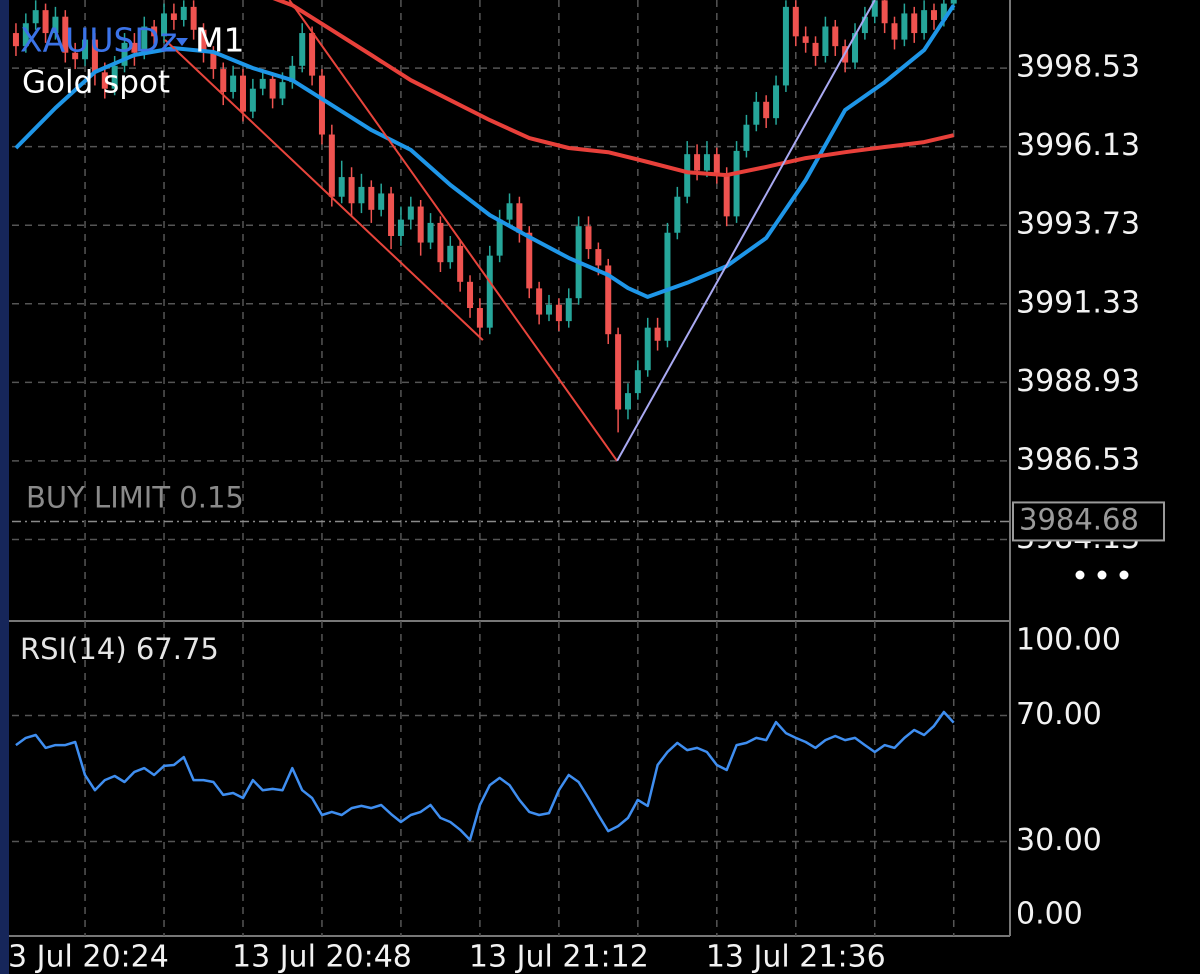 The image size is (1200, 974). Describe the element at coordinates (96, 83) in the screenshot. I see `symbol-description: Gold spot` at that location.